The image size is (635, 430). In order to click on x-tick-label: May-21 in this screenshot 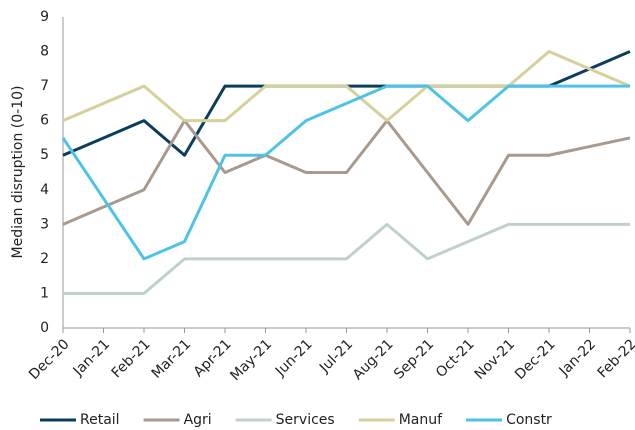, I will do `click(251, 360)`.